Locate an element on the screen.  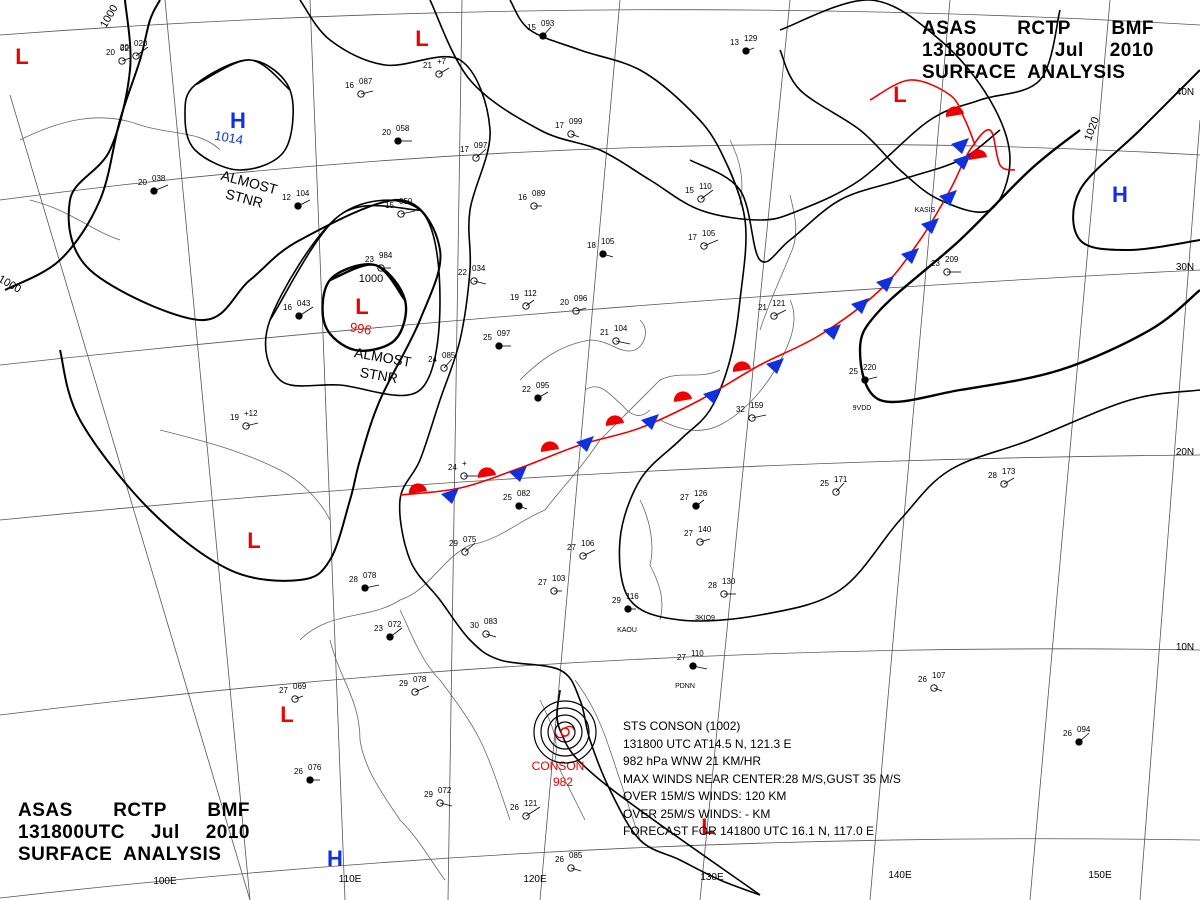
station-pressure: 097 is located at coordinates (504, 333).